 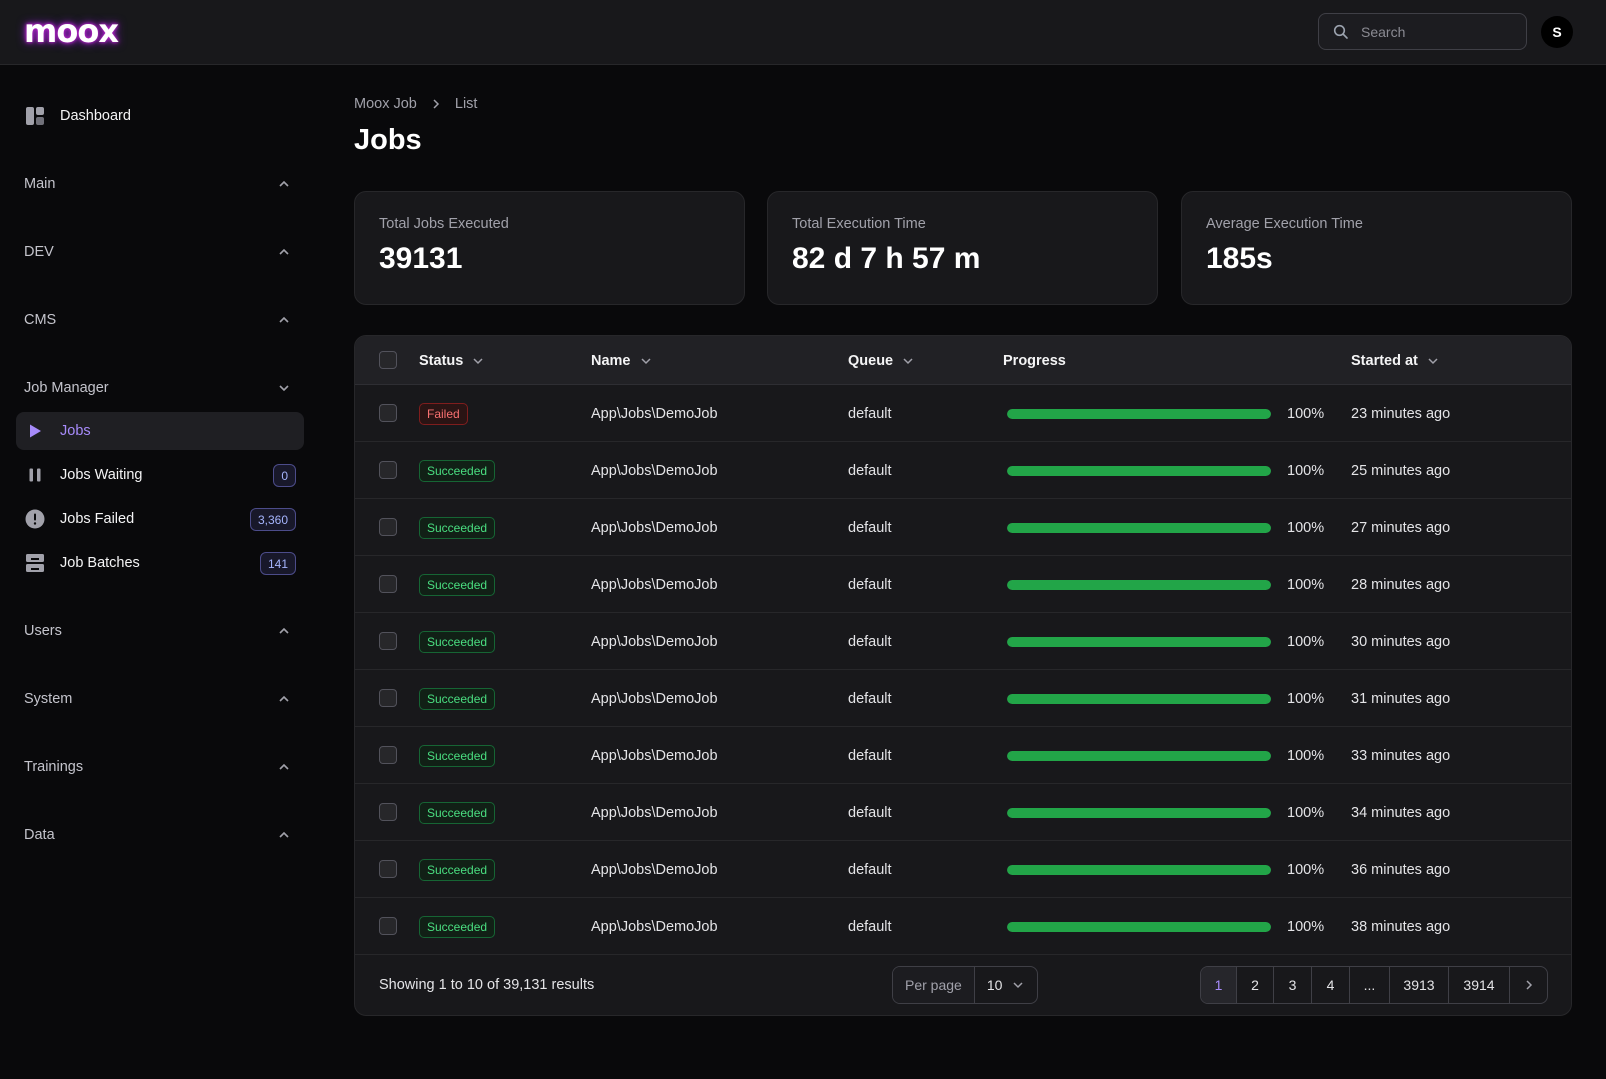 What do you see at coordinates (441, 360) in the screenshot?
I see `column-label: Status` at bounding box center [441, 360].